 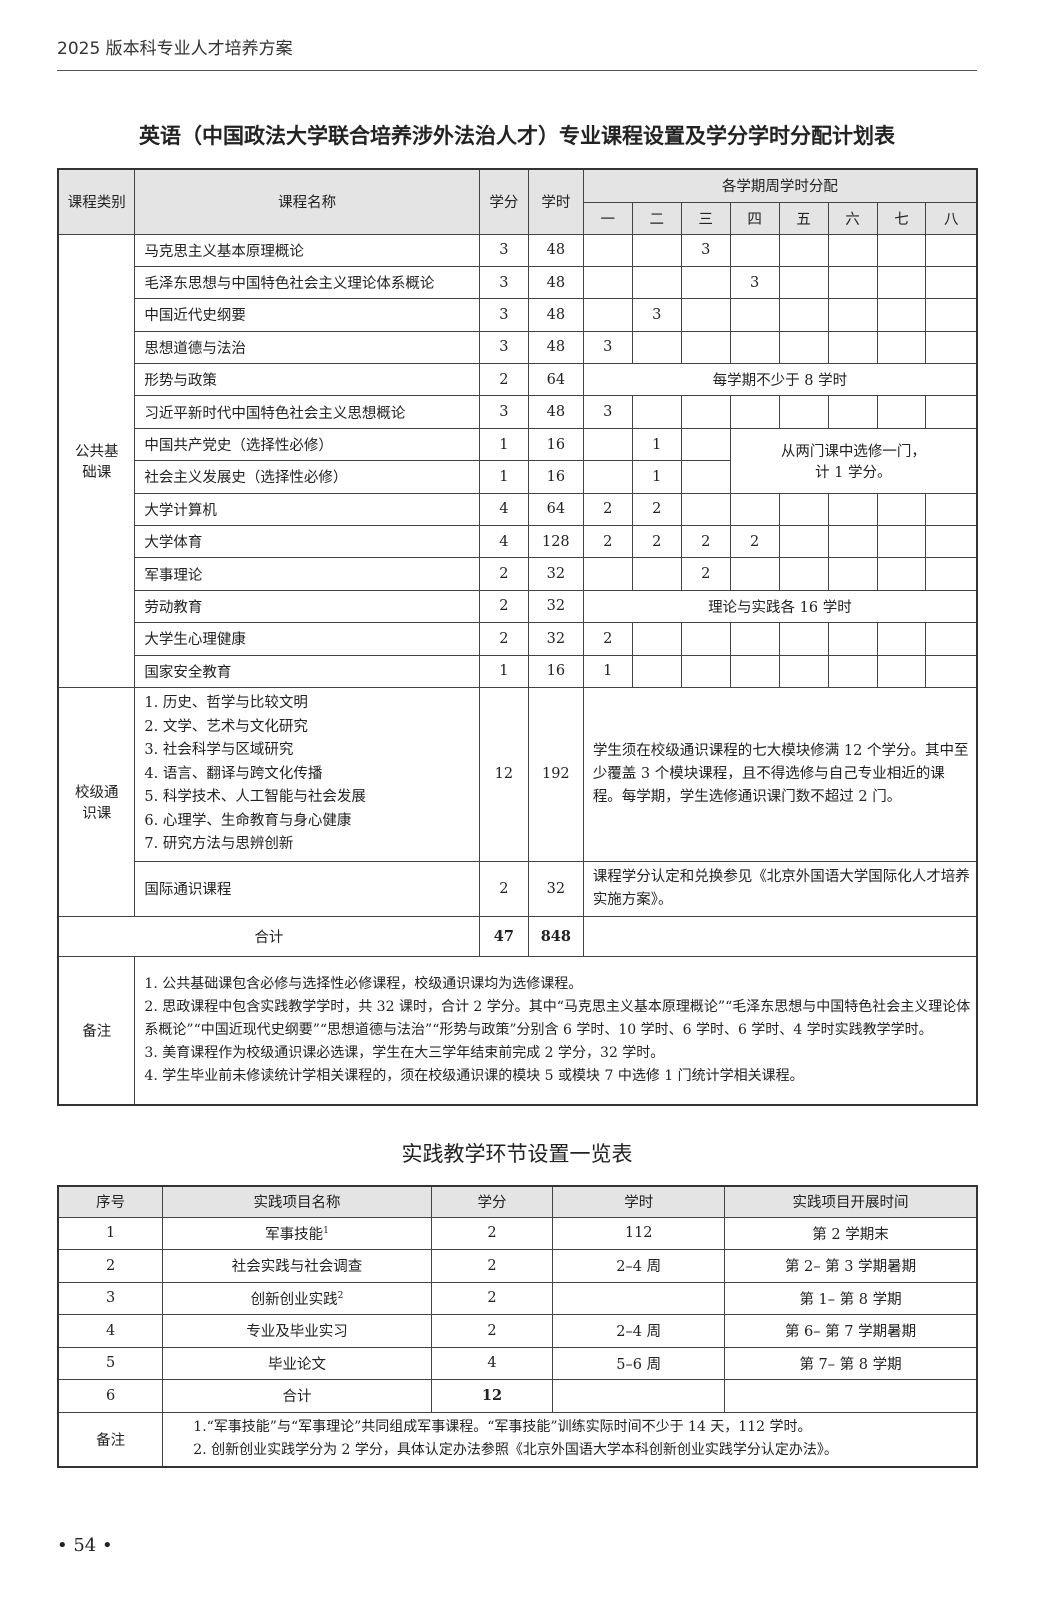 I want to click on table-row: 军事理论 2 32 2, so click(x=518, y=574).